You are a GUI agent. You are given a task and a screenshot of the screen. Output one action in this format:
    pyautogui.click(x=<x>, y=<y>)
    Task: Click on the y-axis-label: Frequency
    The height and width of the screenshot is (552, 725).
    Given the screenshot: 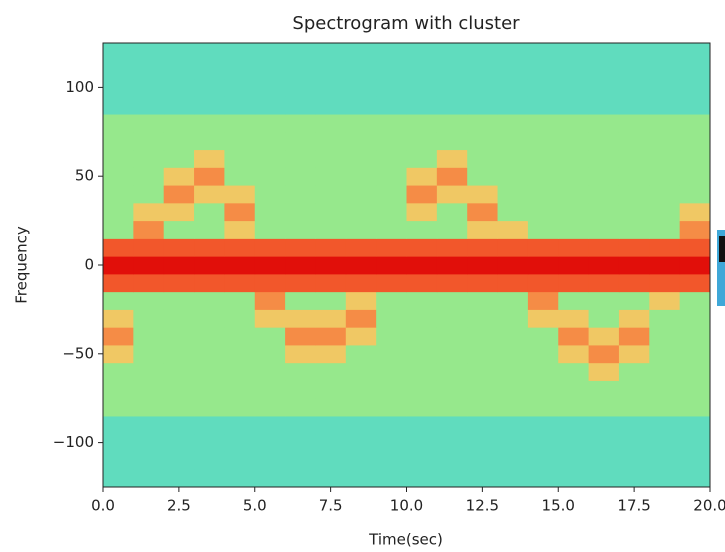 What is the action you would take?
    pyautogui.click(x=22, y=265)
    